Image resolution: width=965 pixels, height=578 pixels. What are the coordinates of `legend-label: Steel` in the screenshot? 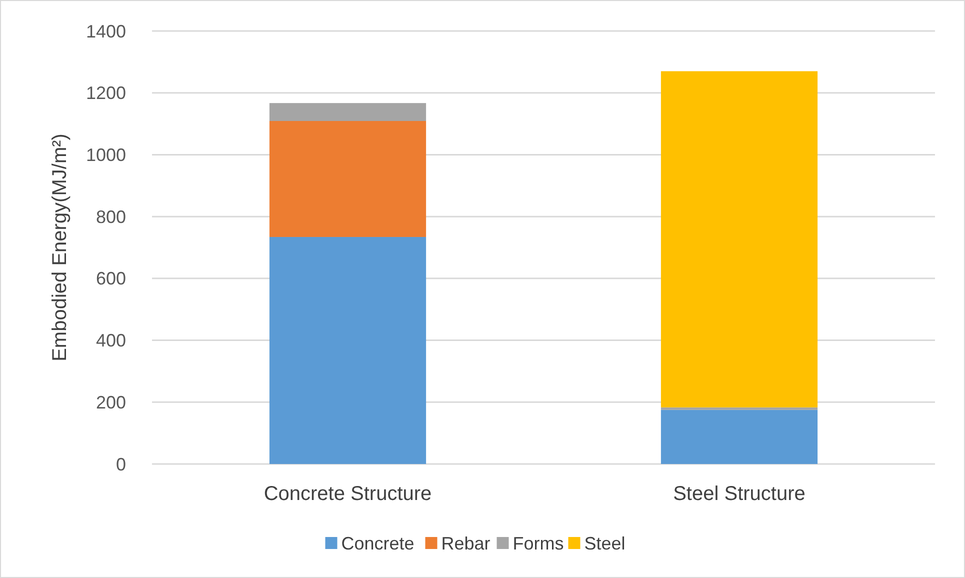 It's located at (605, 543).